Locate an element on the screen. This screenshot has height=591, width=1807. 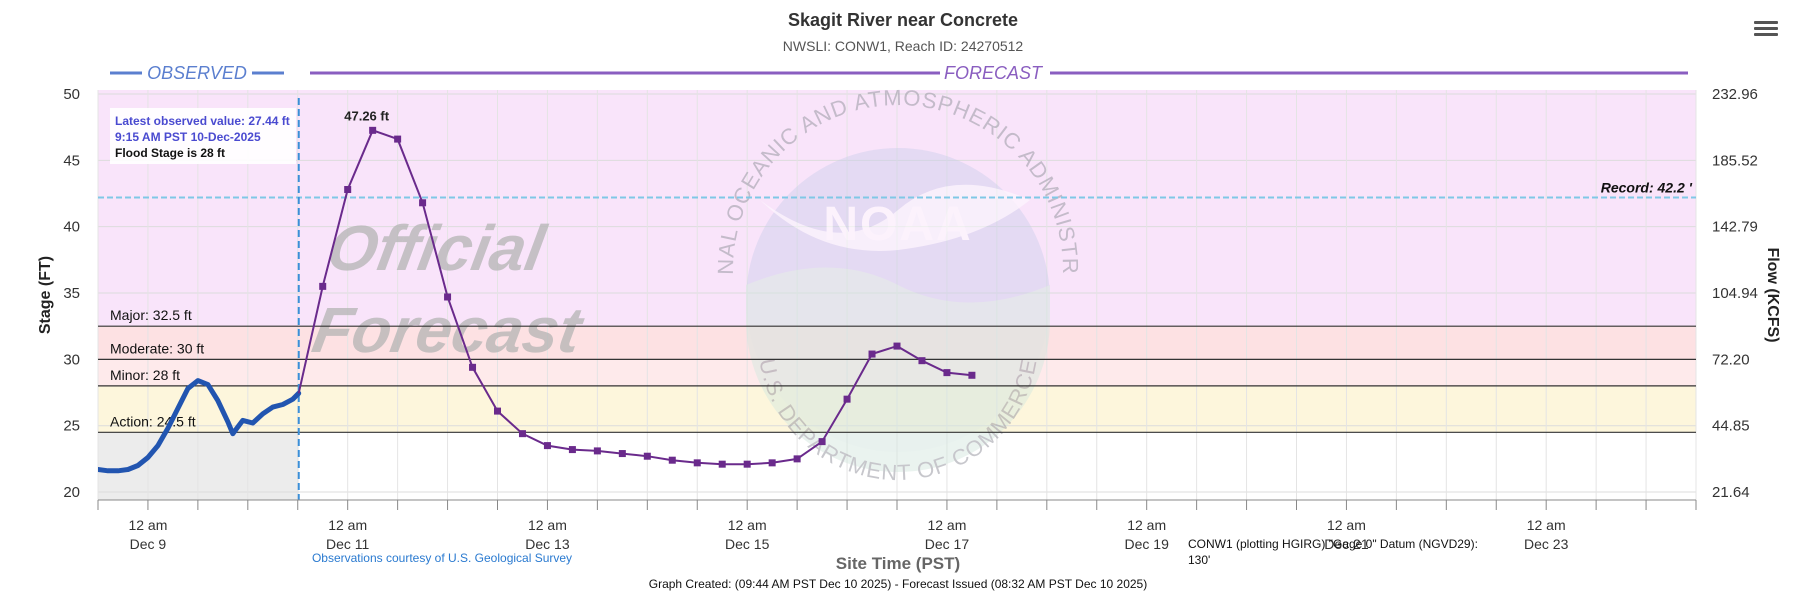
watermark-line1: Official is located at coordinates (437, 247).